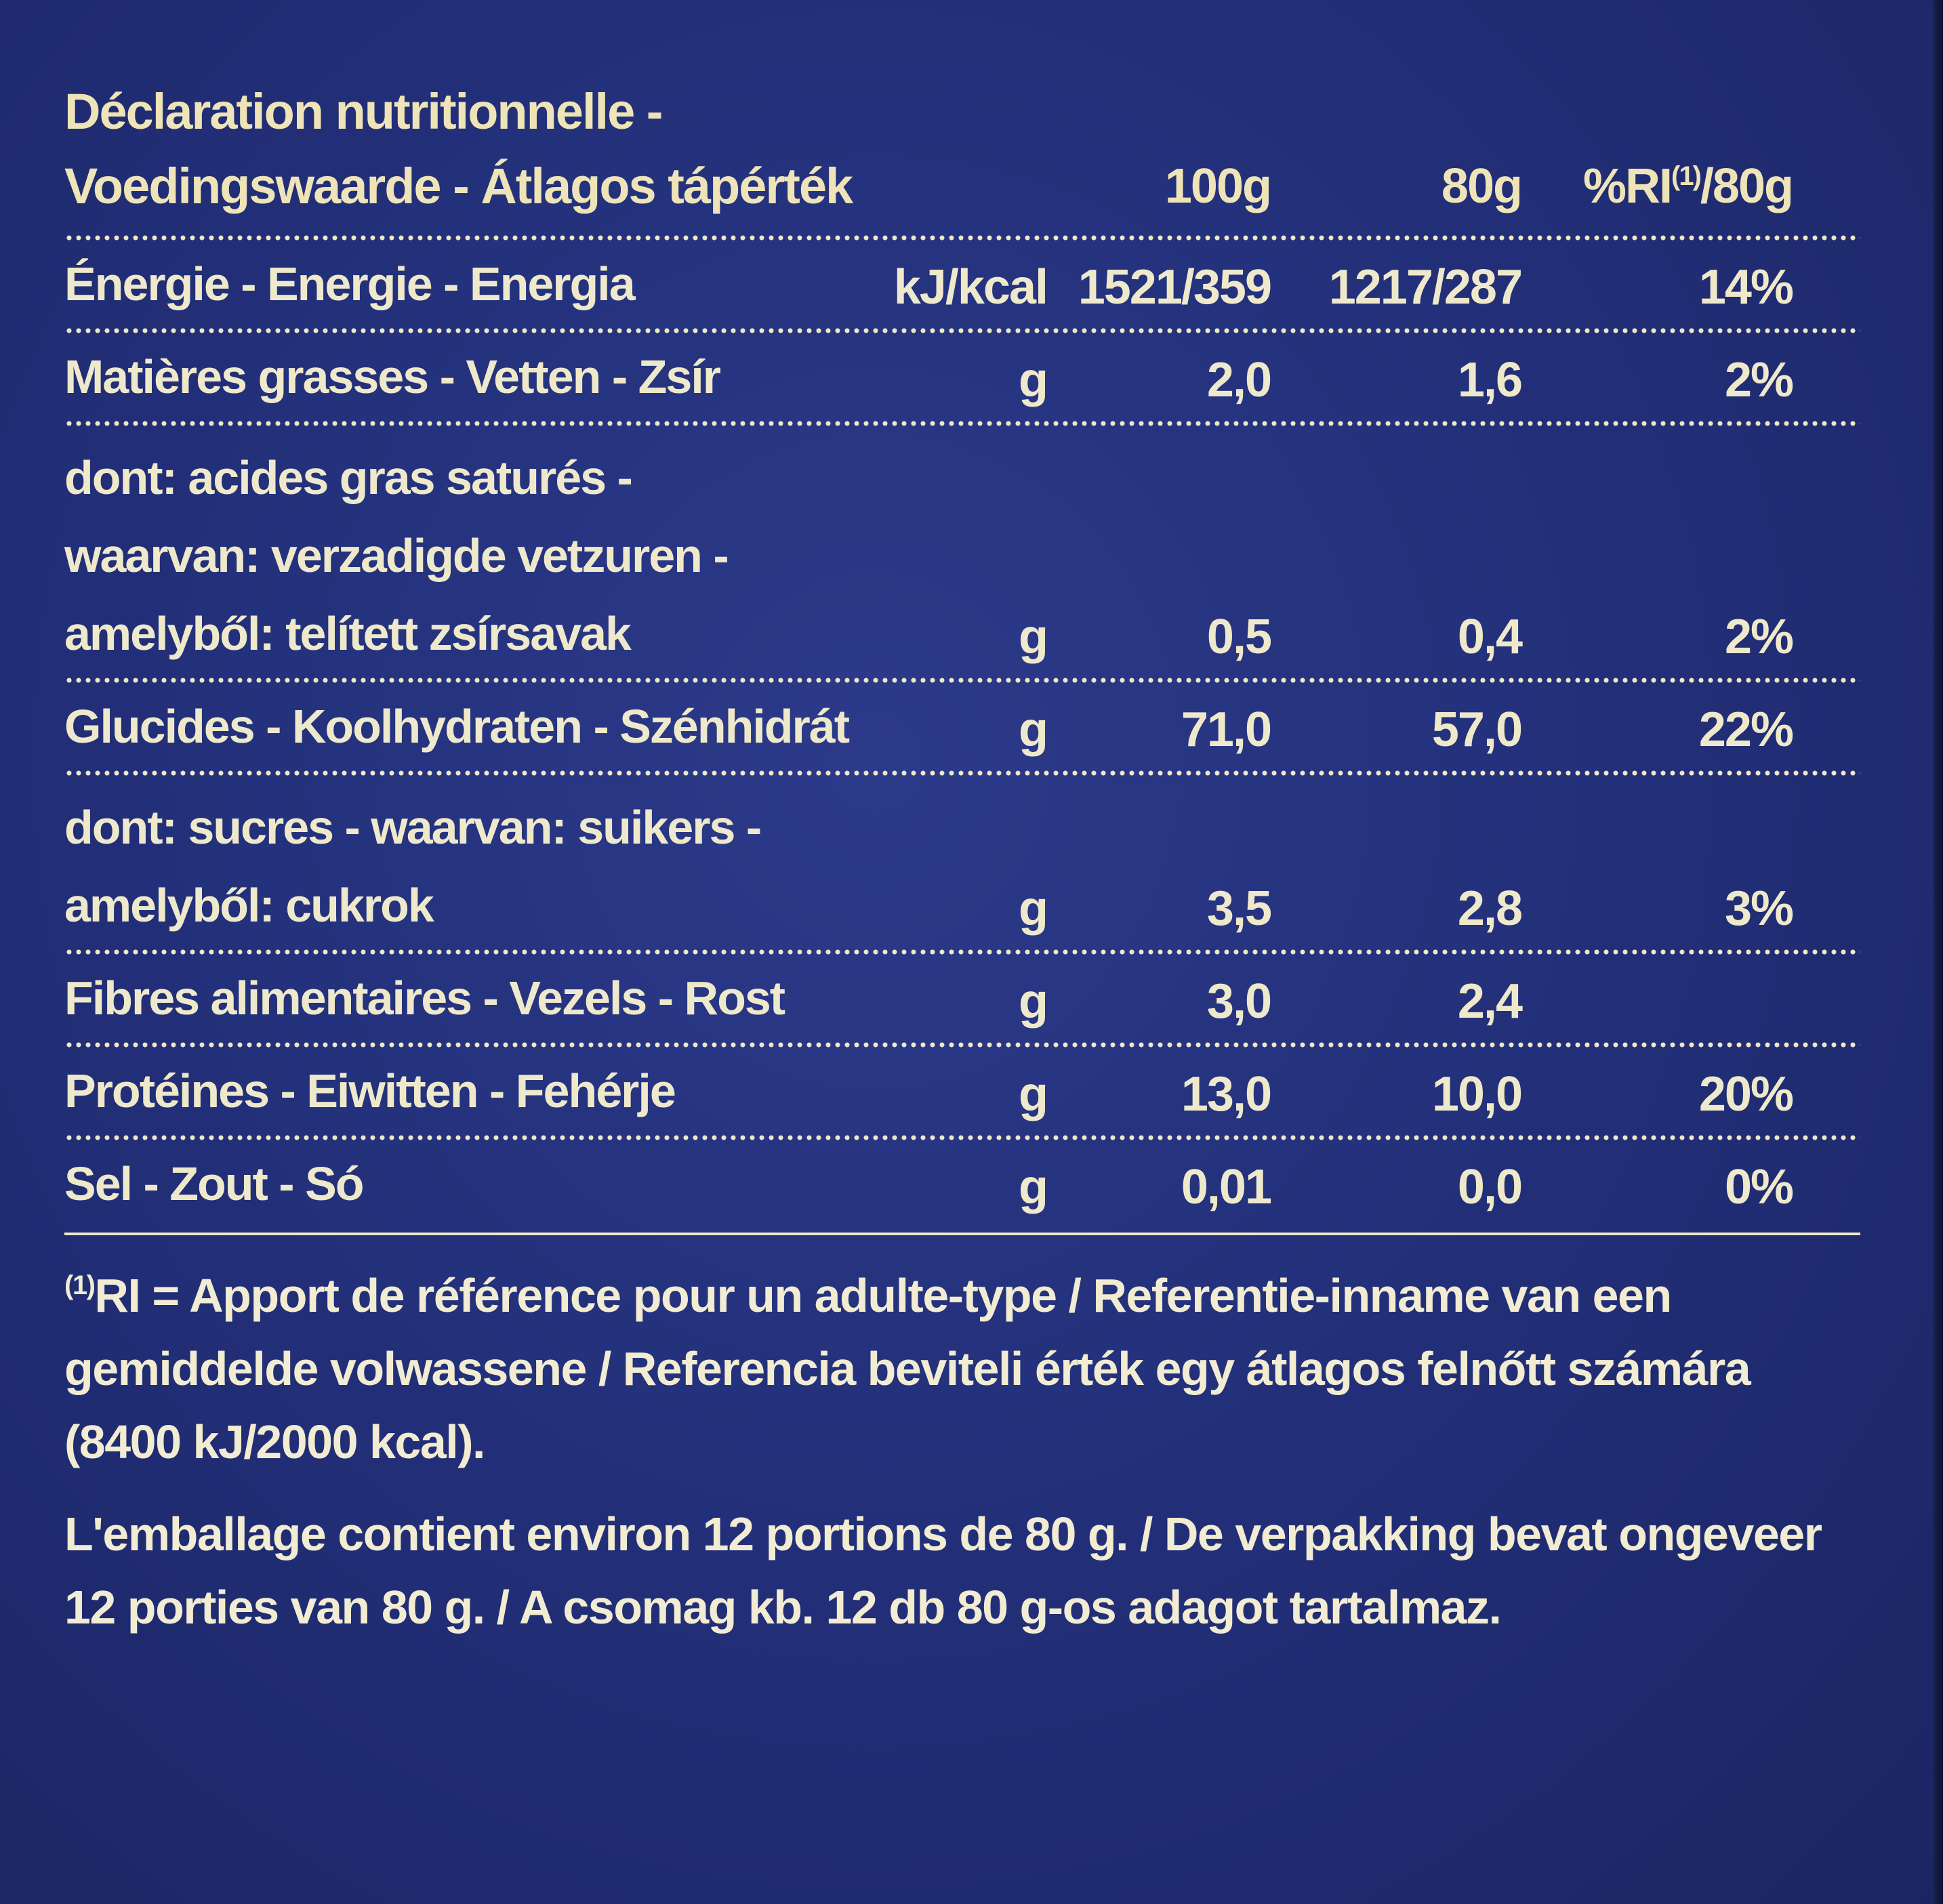 This screenshot has height=1904, width=1943. I want to click on header-ri-prefix: %RI, so click(1628, 186).